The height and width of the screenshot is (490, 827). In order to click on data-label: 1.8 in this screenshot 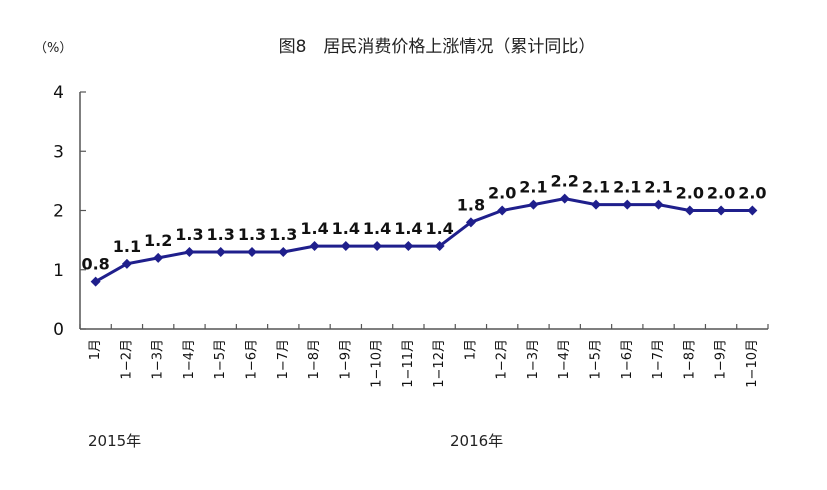, I will do `click(471, 204)`.